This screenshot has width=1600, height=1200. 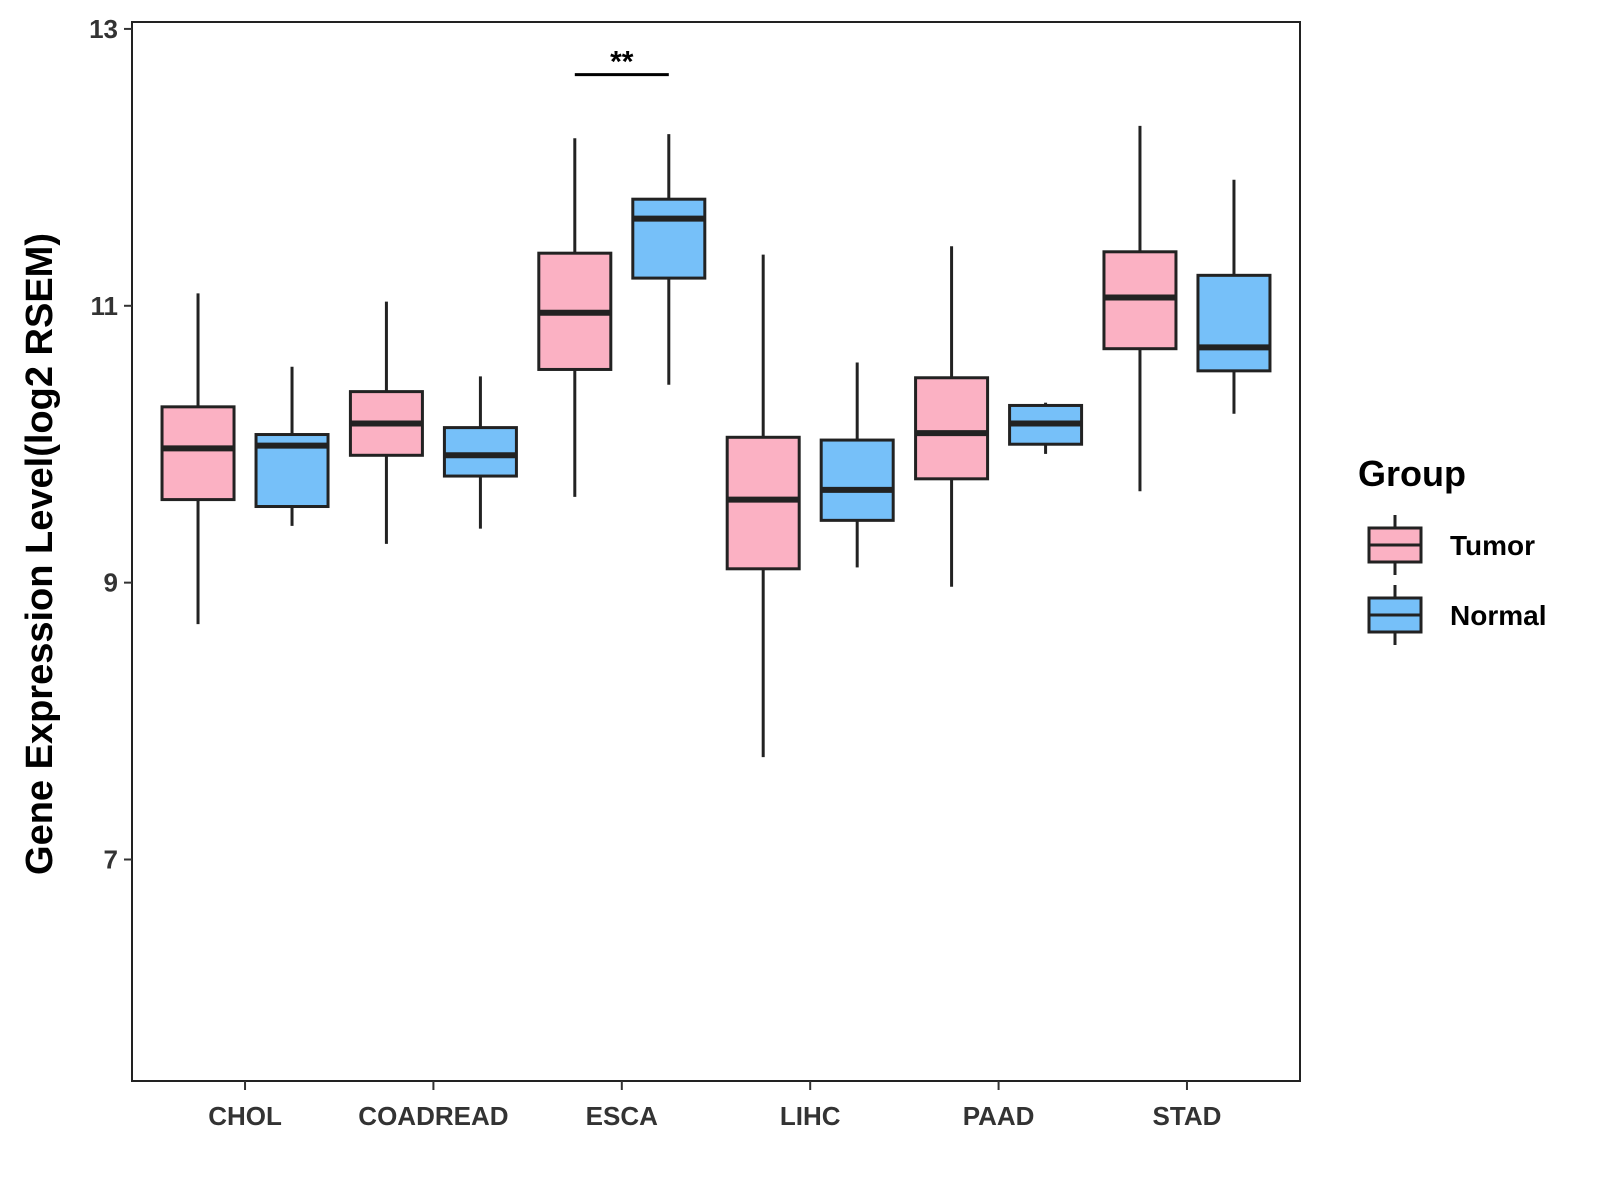 I want to click on x-tick-label: PAAD, so click(x=999, y=1116).